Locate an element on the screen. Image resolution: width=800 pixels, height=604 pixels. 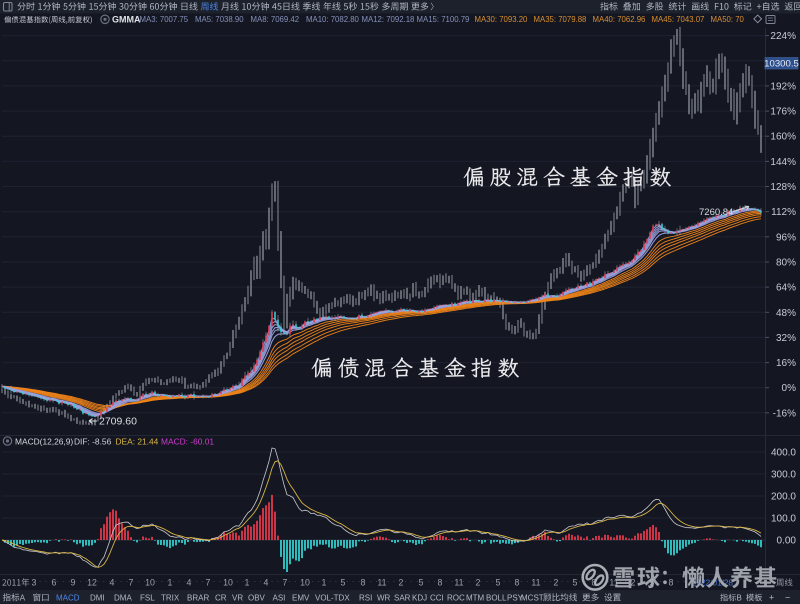
svg-text: SAR is located at coordinates (402, 598).